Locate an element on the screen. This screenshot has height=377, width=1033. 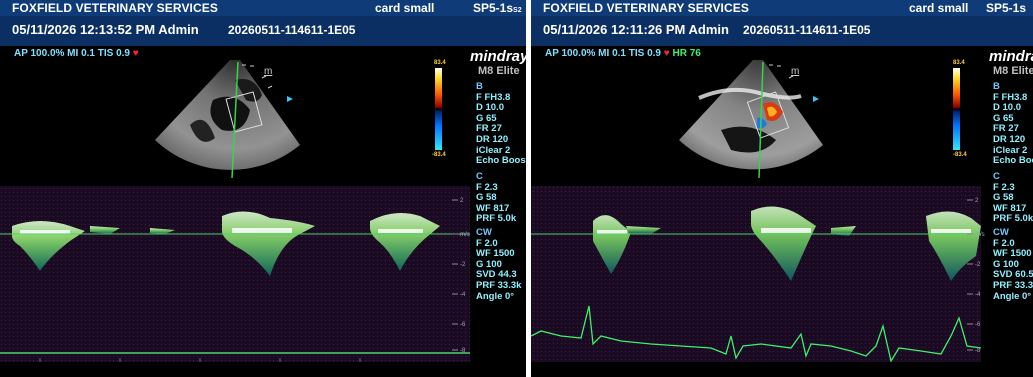
param-value: SVD 44.3 is located at coordinates (496, 275).